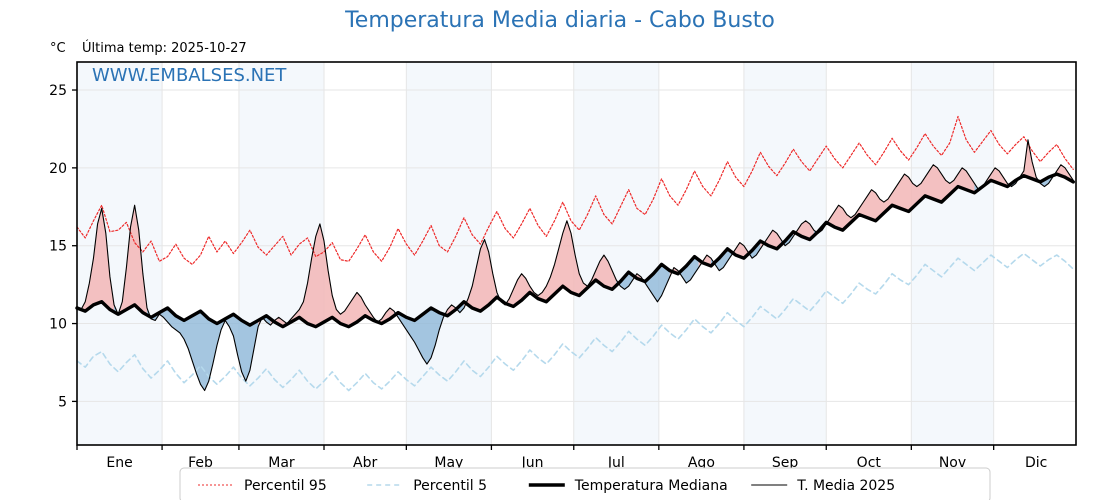 The width and height of the screenshot is (1120, 500). I want to click on x-tick-label-dic: Dic, so click(1036, 463).